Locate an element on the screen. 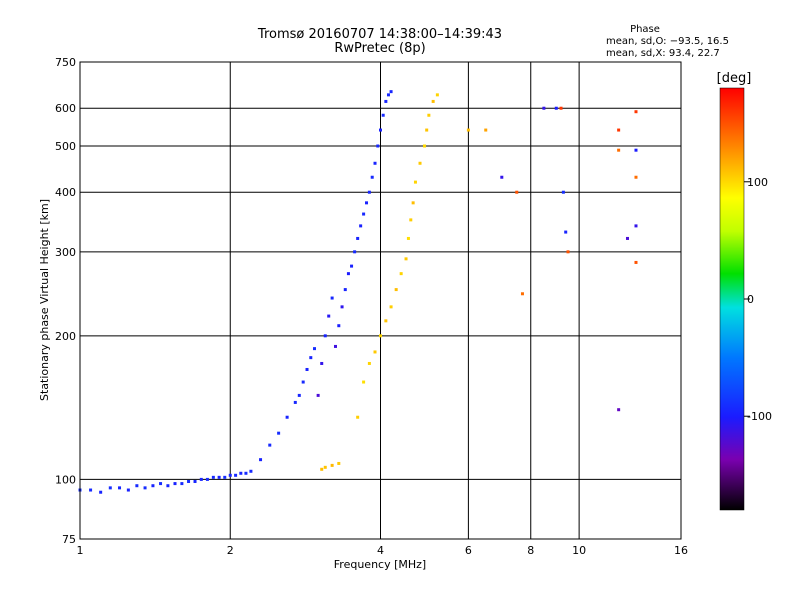  x-tick-label: 2 is located at coordinates (230, 550).